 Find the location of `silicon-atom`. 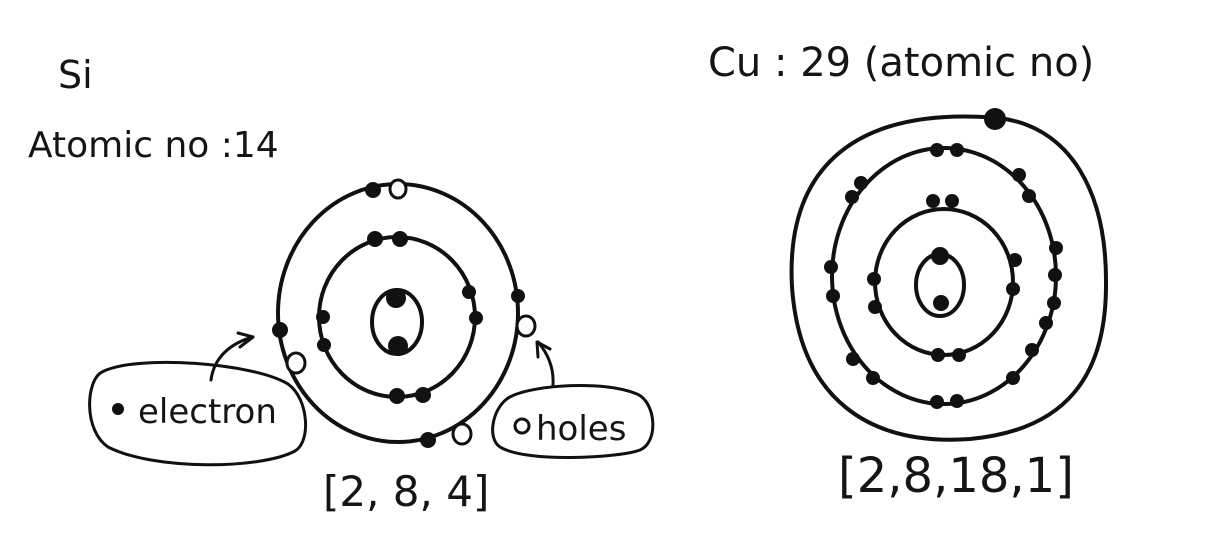

silicon-atom is located at coordinates (404, 313).